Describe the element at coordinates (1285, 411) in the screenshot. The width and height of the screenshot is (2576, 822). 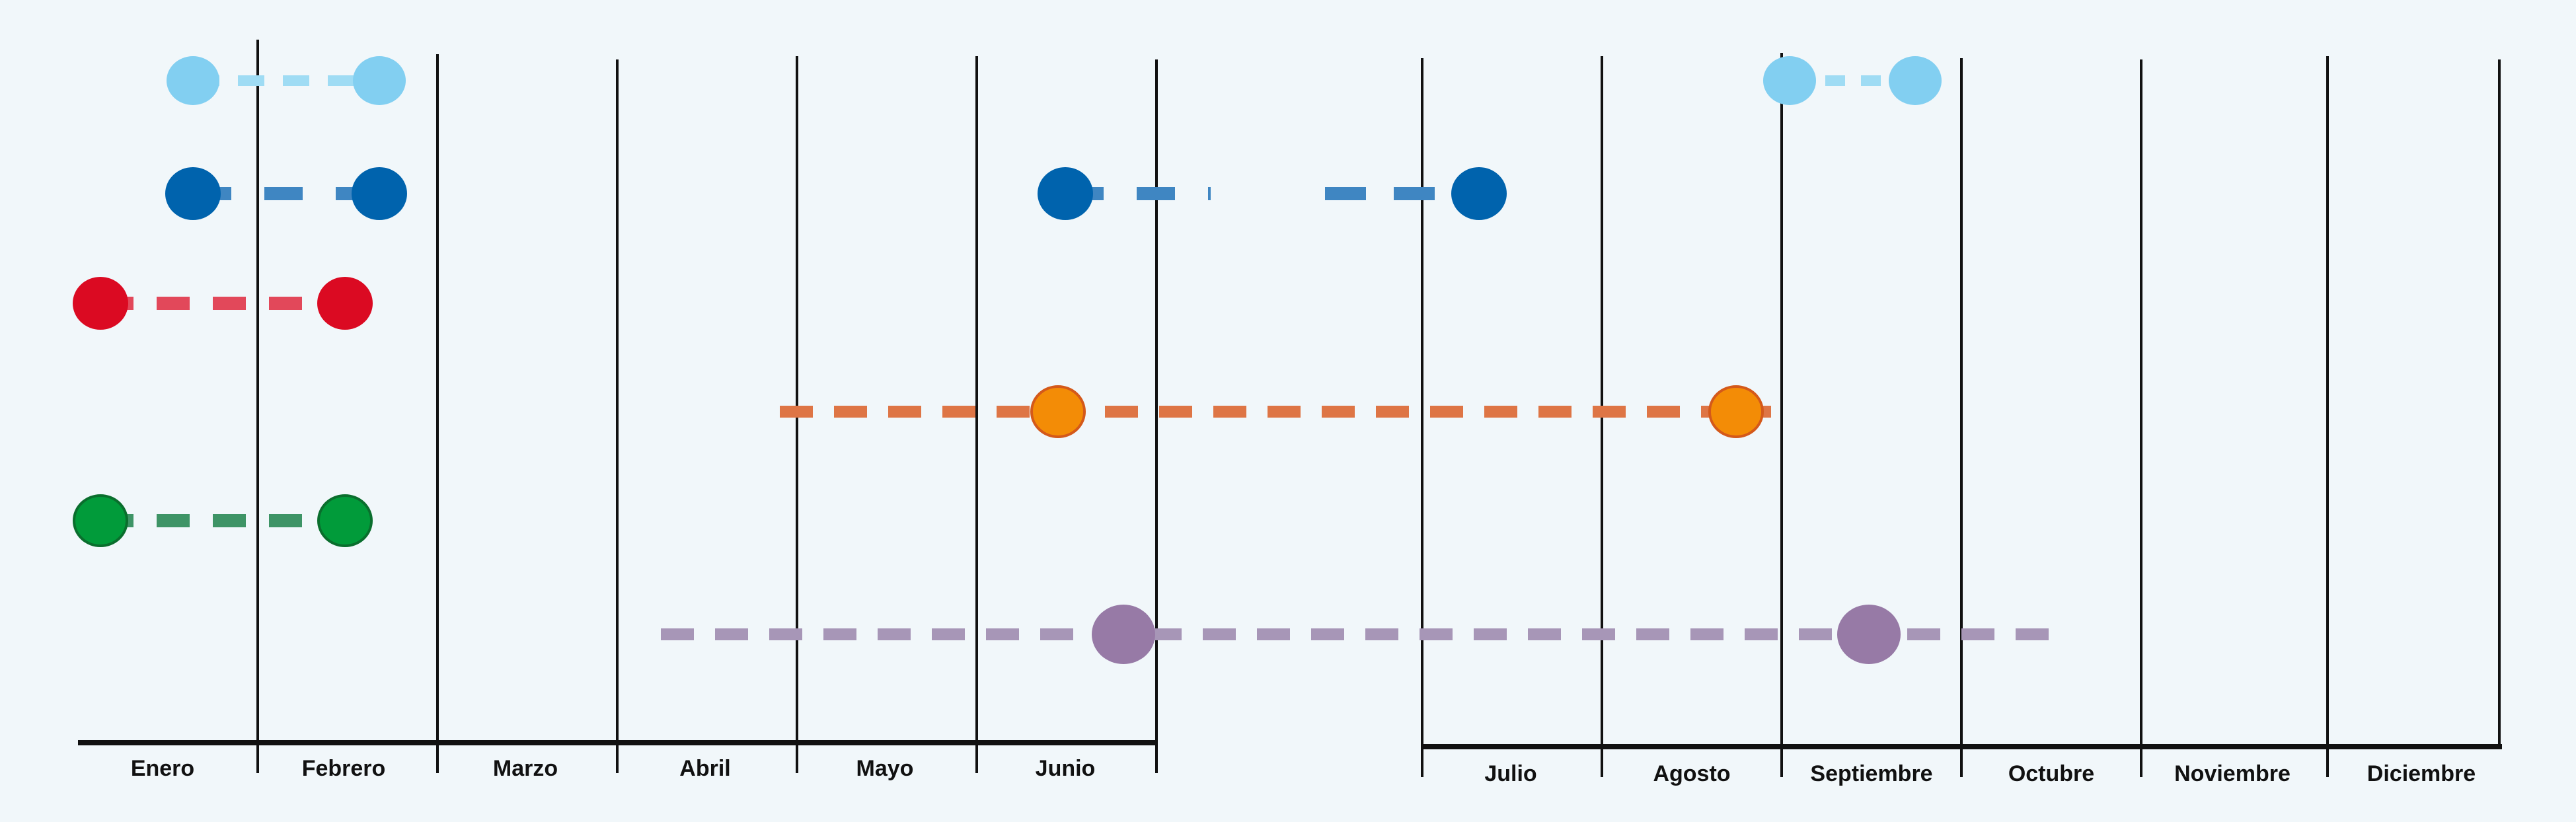
I see `orange-row` at that location.